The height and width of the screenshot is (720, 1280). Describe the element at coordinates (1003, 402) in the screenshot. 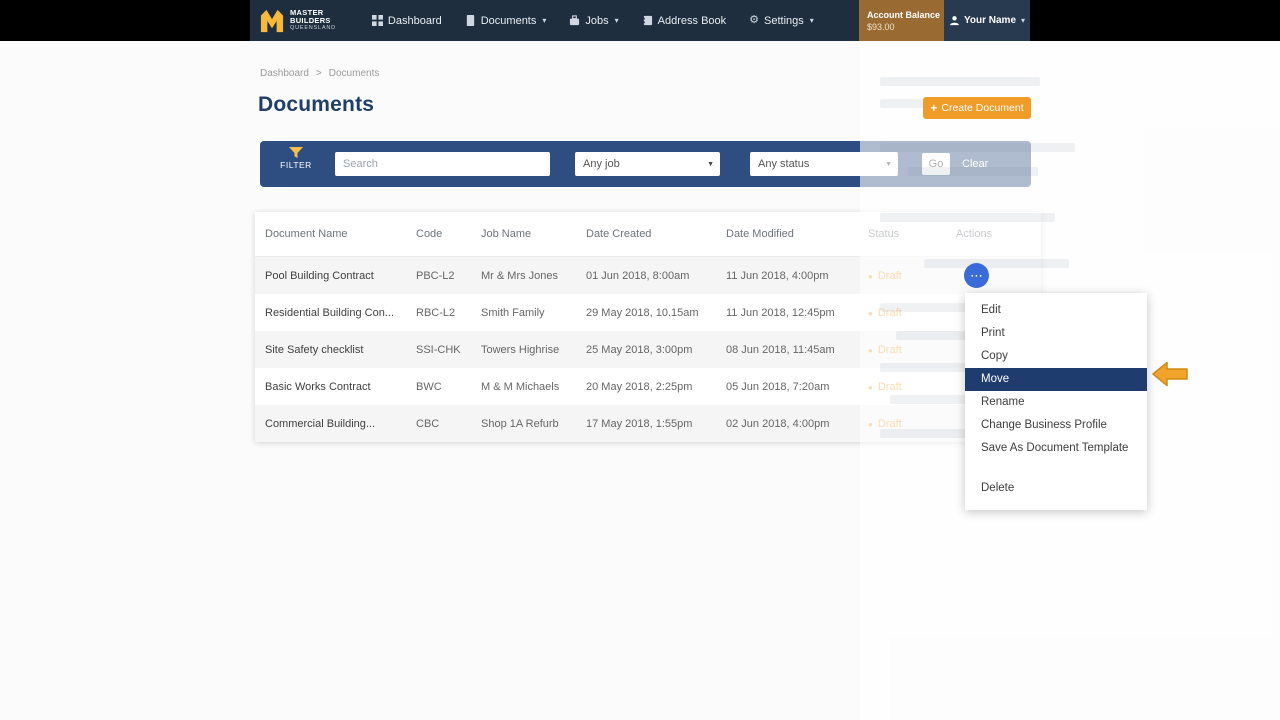

I see `menu-item-rename: Rename` at that location.